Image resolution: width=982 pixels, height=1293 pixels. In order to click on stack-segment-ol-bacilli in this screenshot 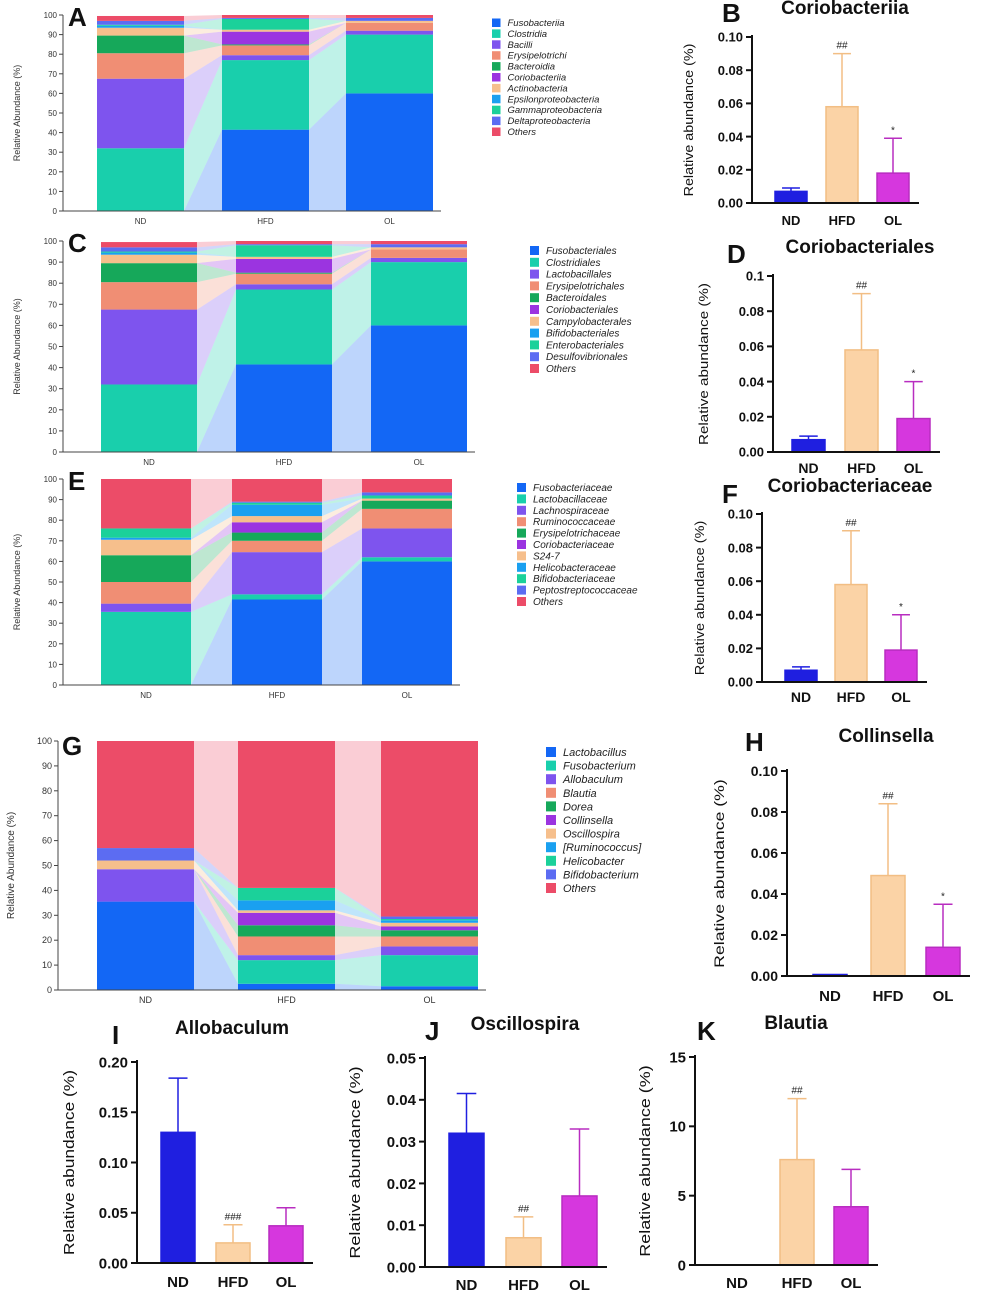, I will do `click(389, 32)`.